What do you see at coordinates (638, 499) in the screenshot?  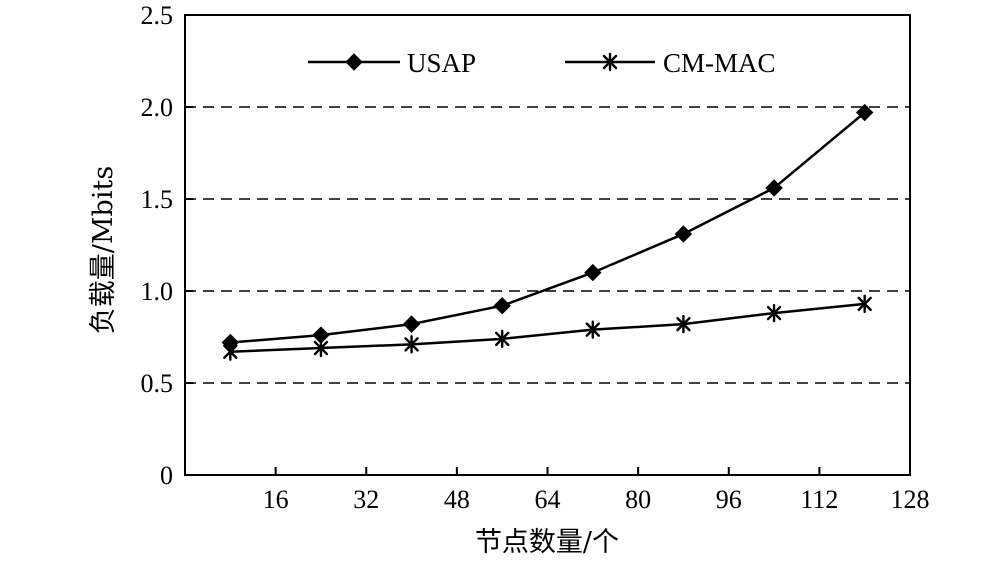 I see `x-tick-label: 80` at bounding box center [638, 499].